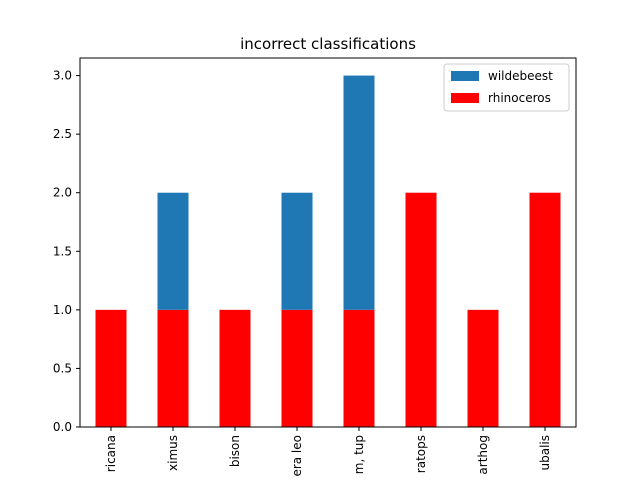 This screenshot has height=485, width=640. What do you see at coordinates (62, 251) in the screenshot?
I see `y-tick-label: 1.5` at bounding box center [62, 251].